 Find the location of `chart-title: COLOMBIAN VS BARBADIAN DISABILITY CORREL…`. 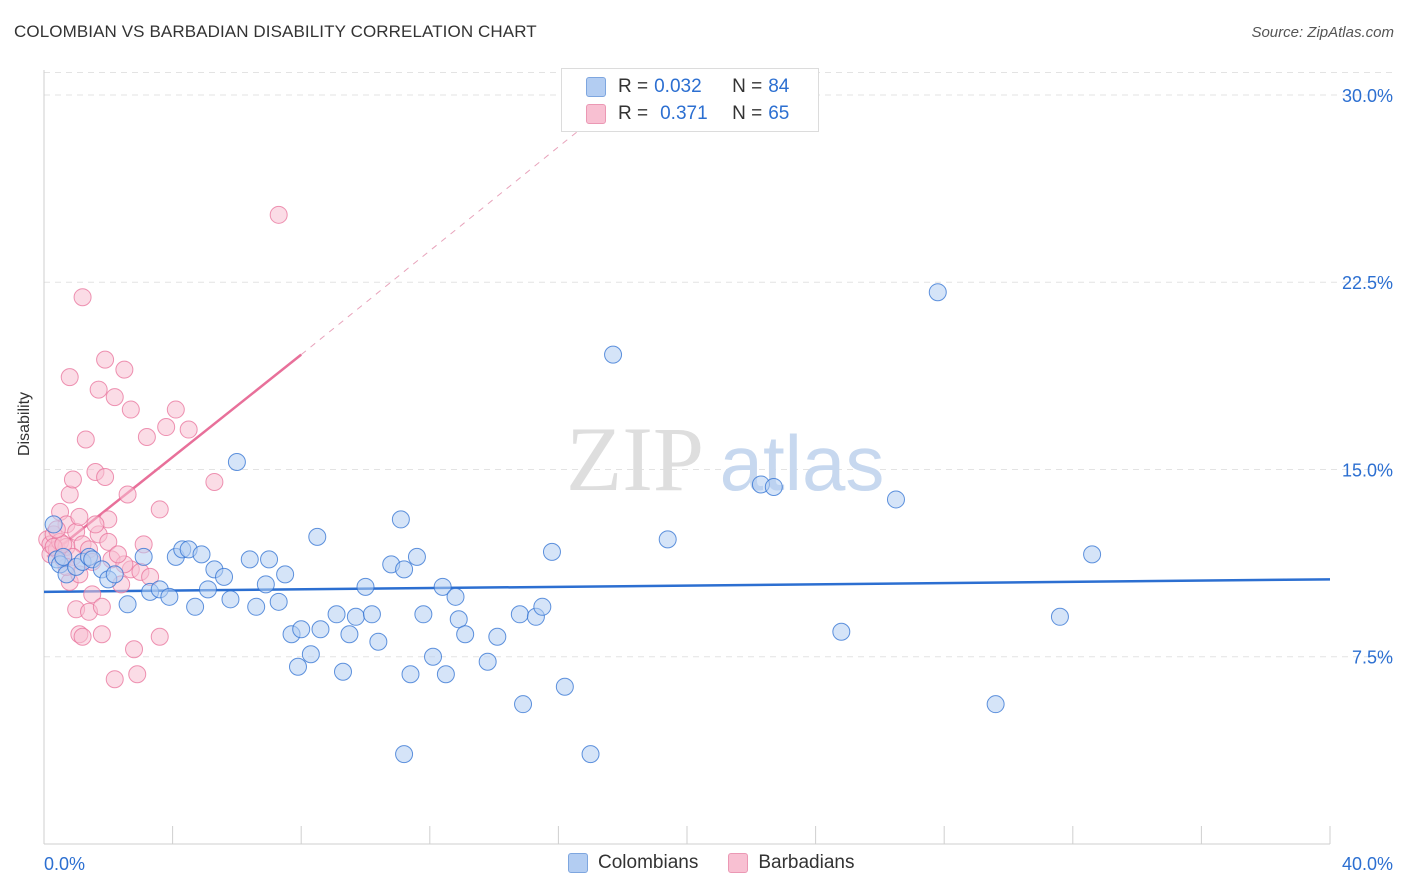

chart-title: COLOMBIAN VS BARBADIAN DISABILITY CORREL… is located at coordinates (275, 31).